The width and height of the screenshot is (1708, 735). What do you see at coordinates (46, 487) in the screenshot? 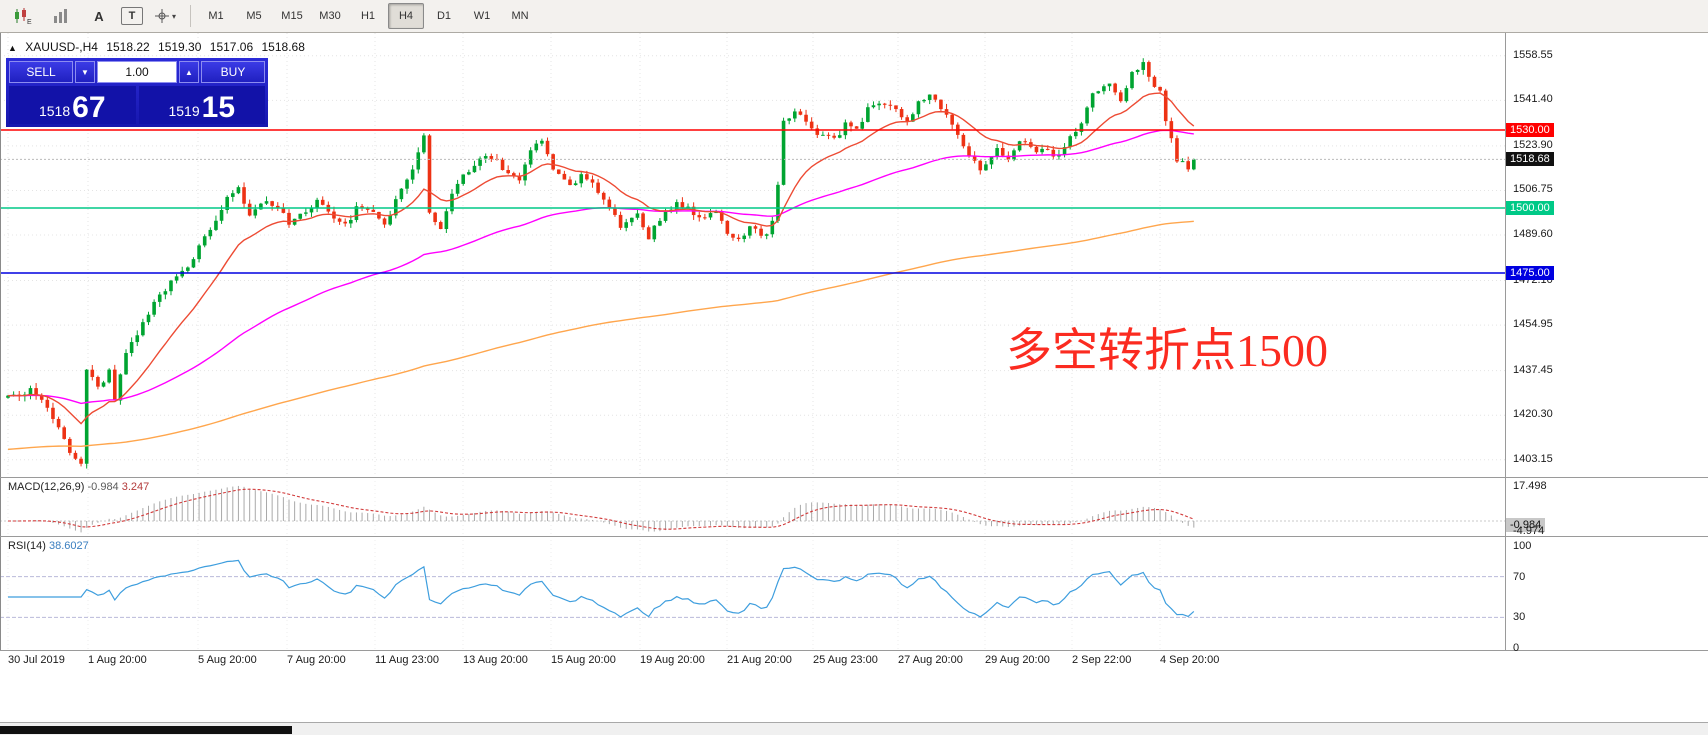
I see `macd-title: MACD(12,26,9)` at bounding box center [46, 487].